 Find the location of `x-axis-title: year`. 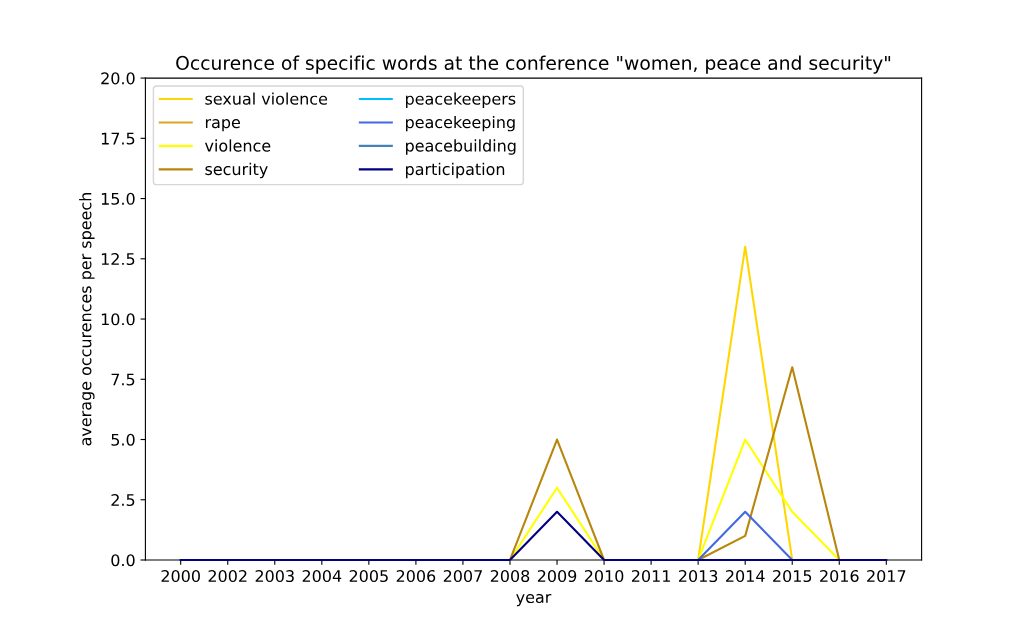

x-axis-title: year is located at coordinates (534, 600).